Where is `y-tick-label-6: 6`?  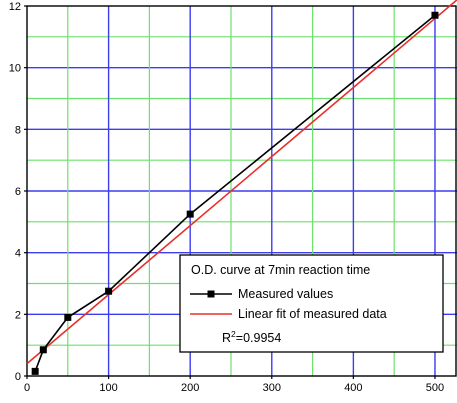 y-tick-label-6: 6 is located at coordinates (18, 192).